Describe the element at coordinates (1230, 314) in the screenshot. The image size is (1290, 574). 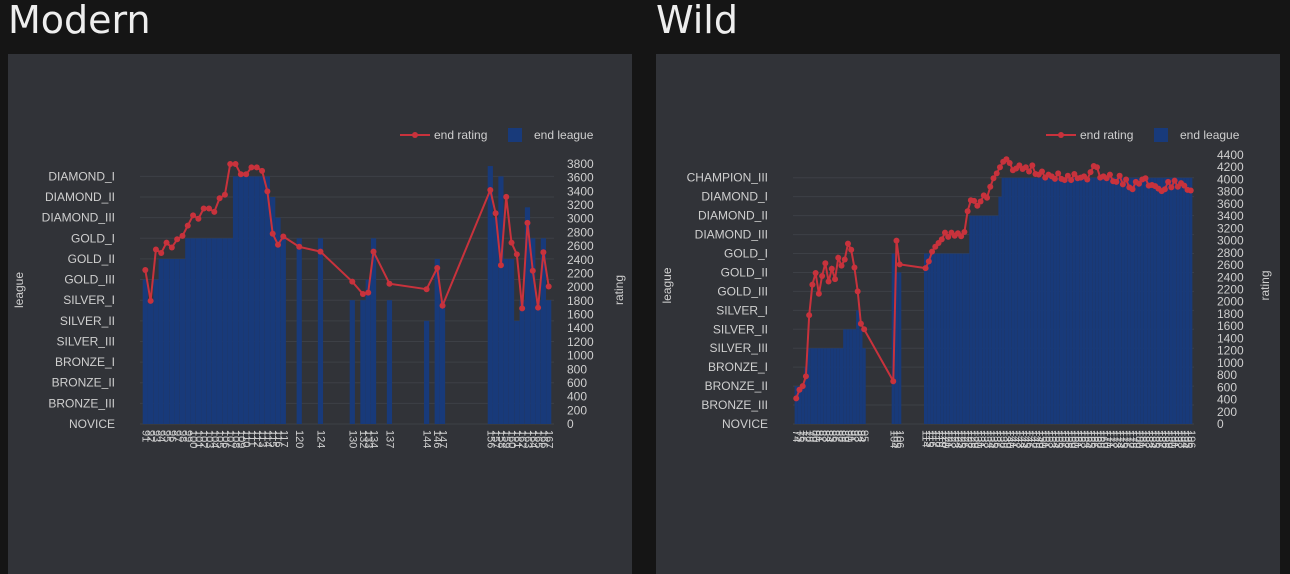
I see `wild-rating-tick-label: 1800` at that location.